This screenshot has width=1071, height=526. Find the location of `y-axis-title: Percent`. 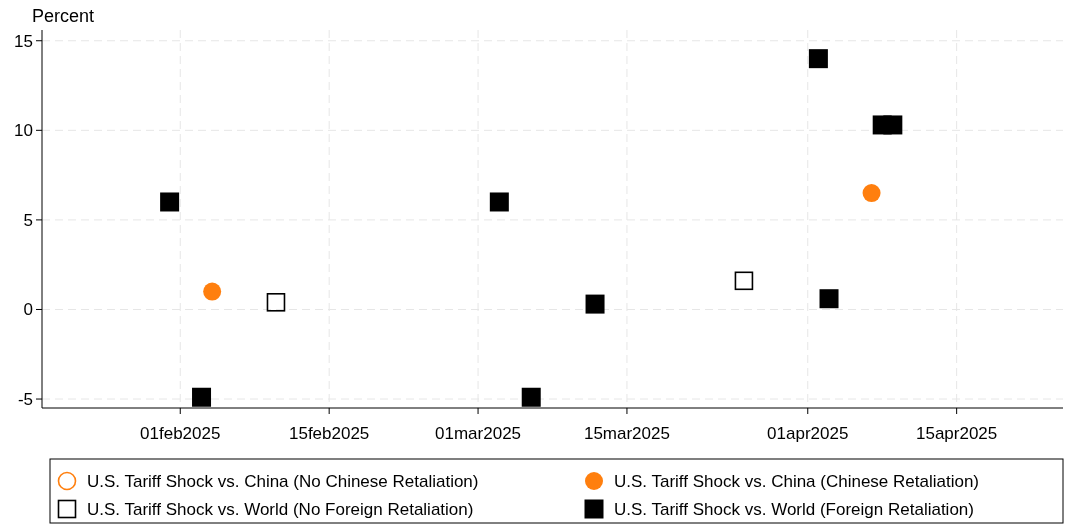

y-axis-title: Percent is located at coordinates (63, 16).